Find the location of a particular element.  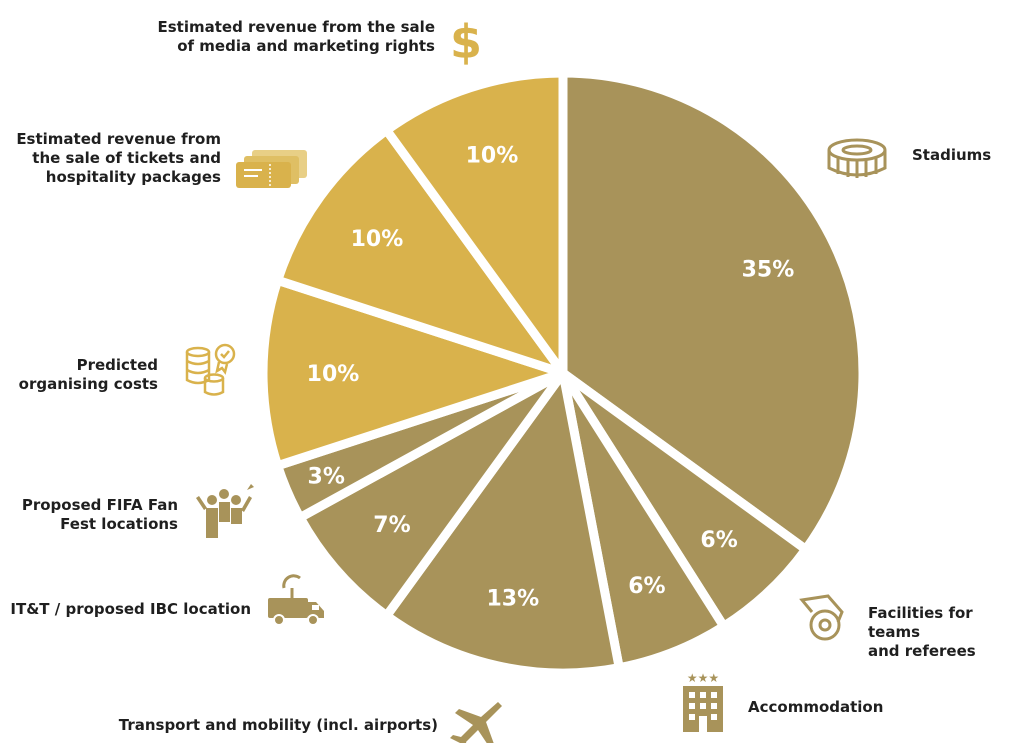

pie-value-label-8: 10% is located at coordinates (492, 155).